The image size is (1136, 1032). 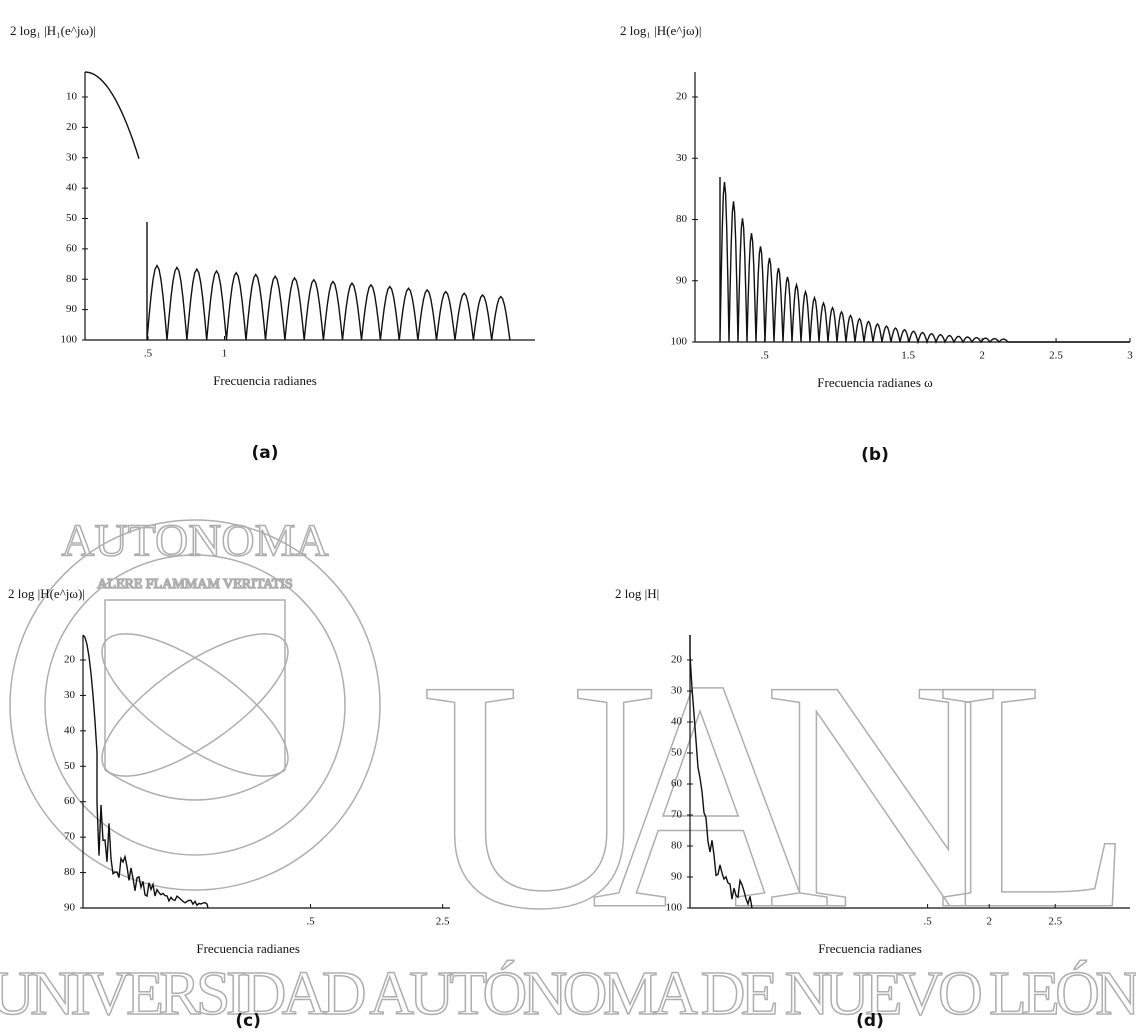 What do you see at coordinates (264, 453) in the screenshot?
I see `caption: (a)` at bounding box center [264, 453].